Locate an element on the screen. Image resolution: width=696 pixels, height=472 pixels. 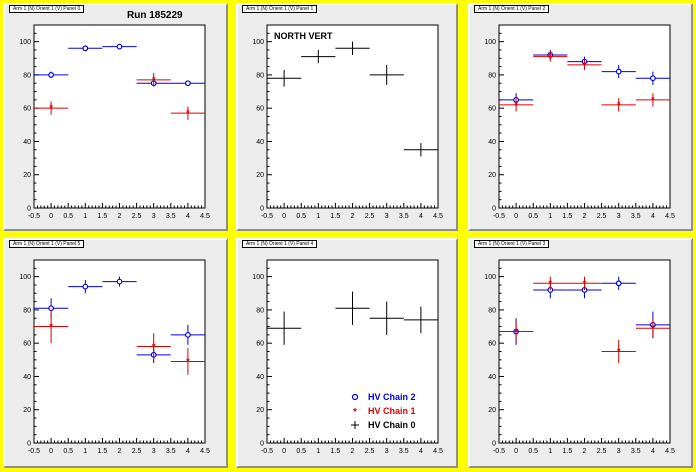
legend-item: HV Chain 2 is located at coordinates (383, 397).